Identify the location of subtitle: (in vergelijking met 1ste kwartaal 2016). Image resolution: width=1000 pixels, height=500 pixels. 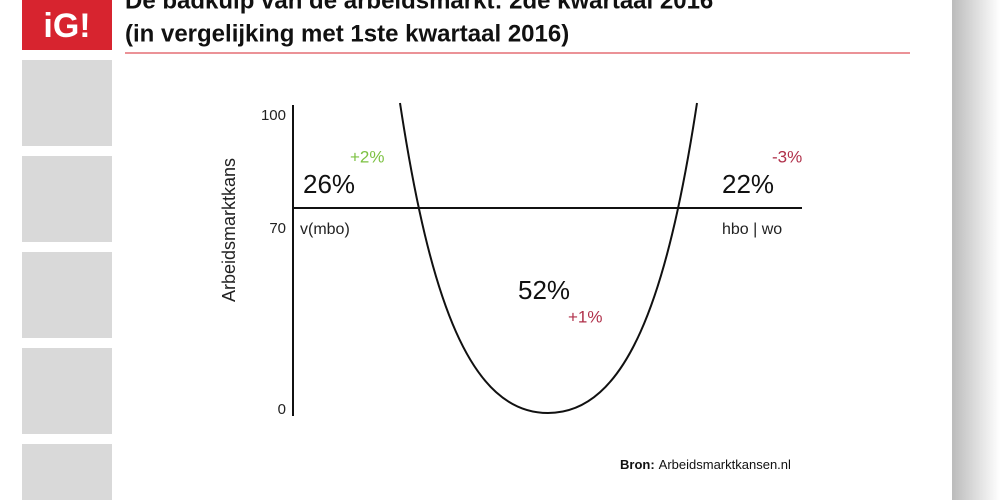
(347, 33).